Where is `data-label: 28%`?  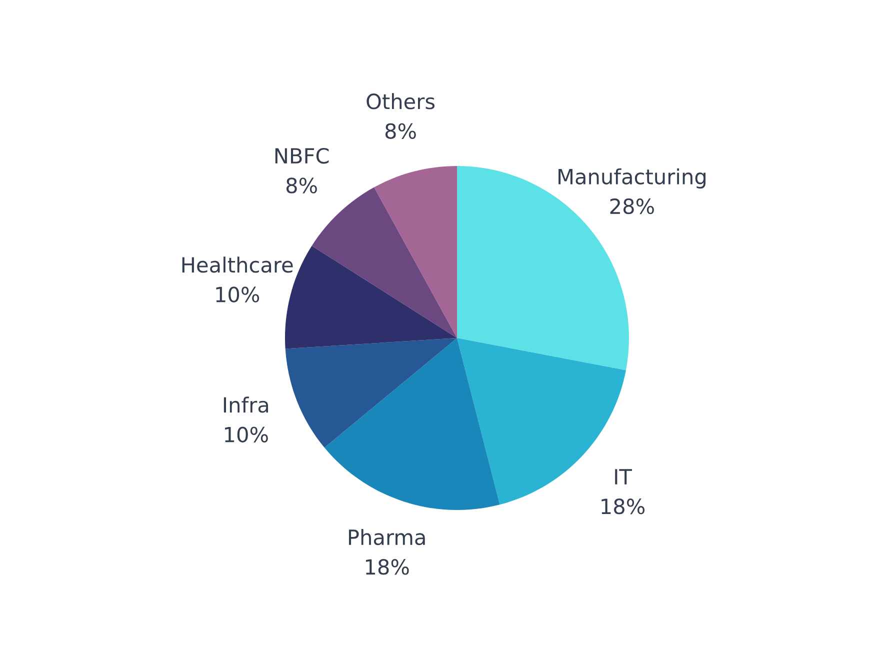
data-label: 28% is located at coordinates (632, 206).